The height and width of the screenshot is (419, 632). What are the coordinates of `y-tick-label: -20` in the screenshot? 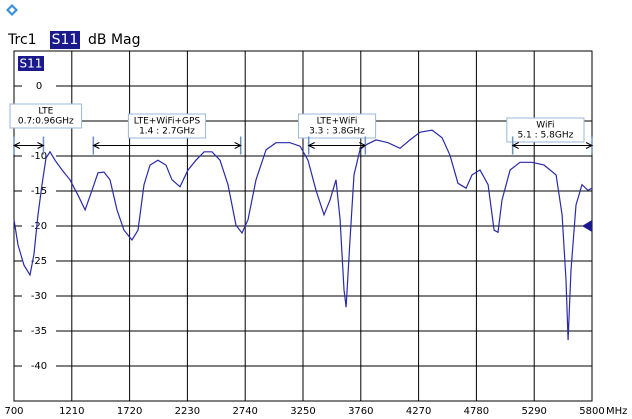 It's located at (39, 226).